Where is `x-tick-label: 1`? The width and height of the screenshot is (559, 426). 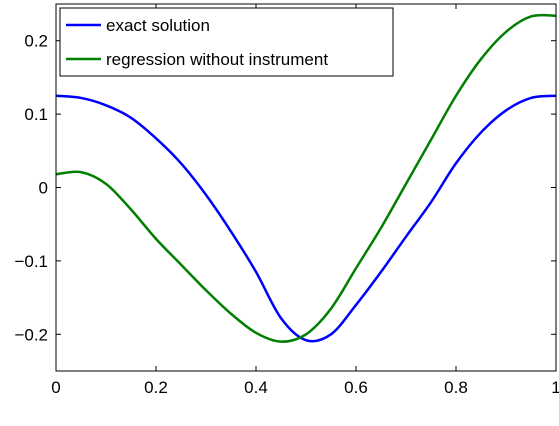 x-tick-label: 1 is located at coordinates (555, 387).